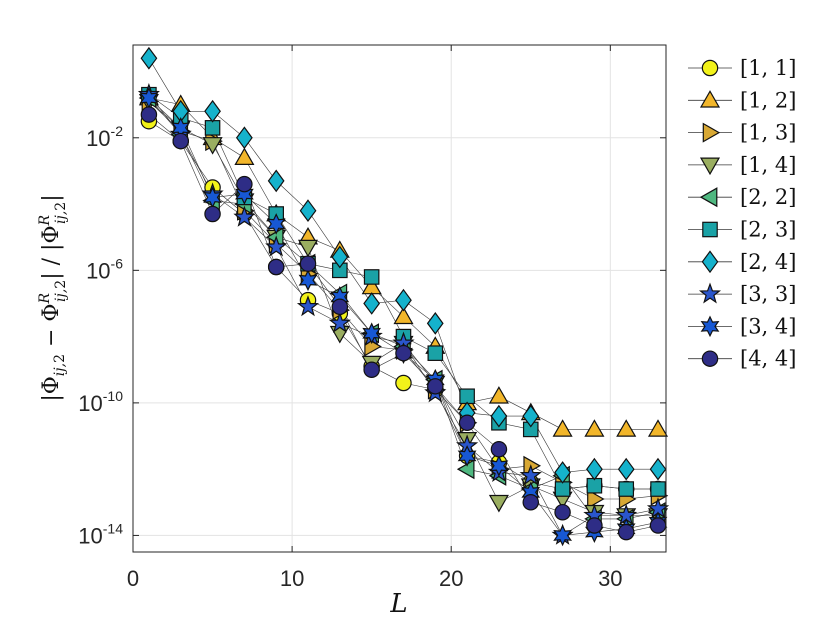 This screenshot has height=623, width=830. What do you see at coordinates (451, 578) in the screenshot?
I see `x-tick-label: 20` at bounding box center [451, 578].